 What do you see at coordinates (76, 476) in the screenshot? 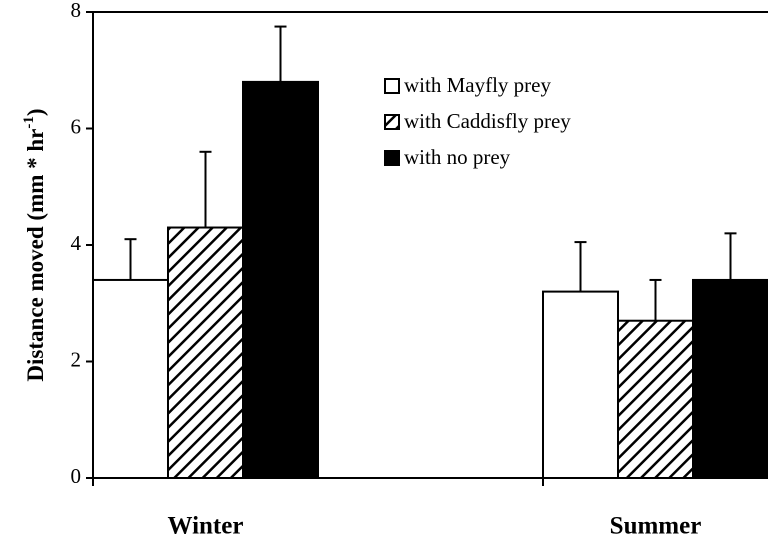
I see `y-tick-label: 0` at bounding box center [76, 476].